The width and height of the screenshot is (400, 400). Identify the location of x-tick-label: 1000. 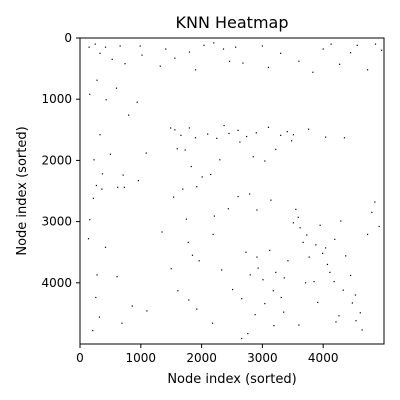
(141, 358).